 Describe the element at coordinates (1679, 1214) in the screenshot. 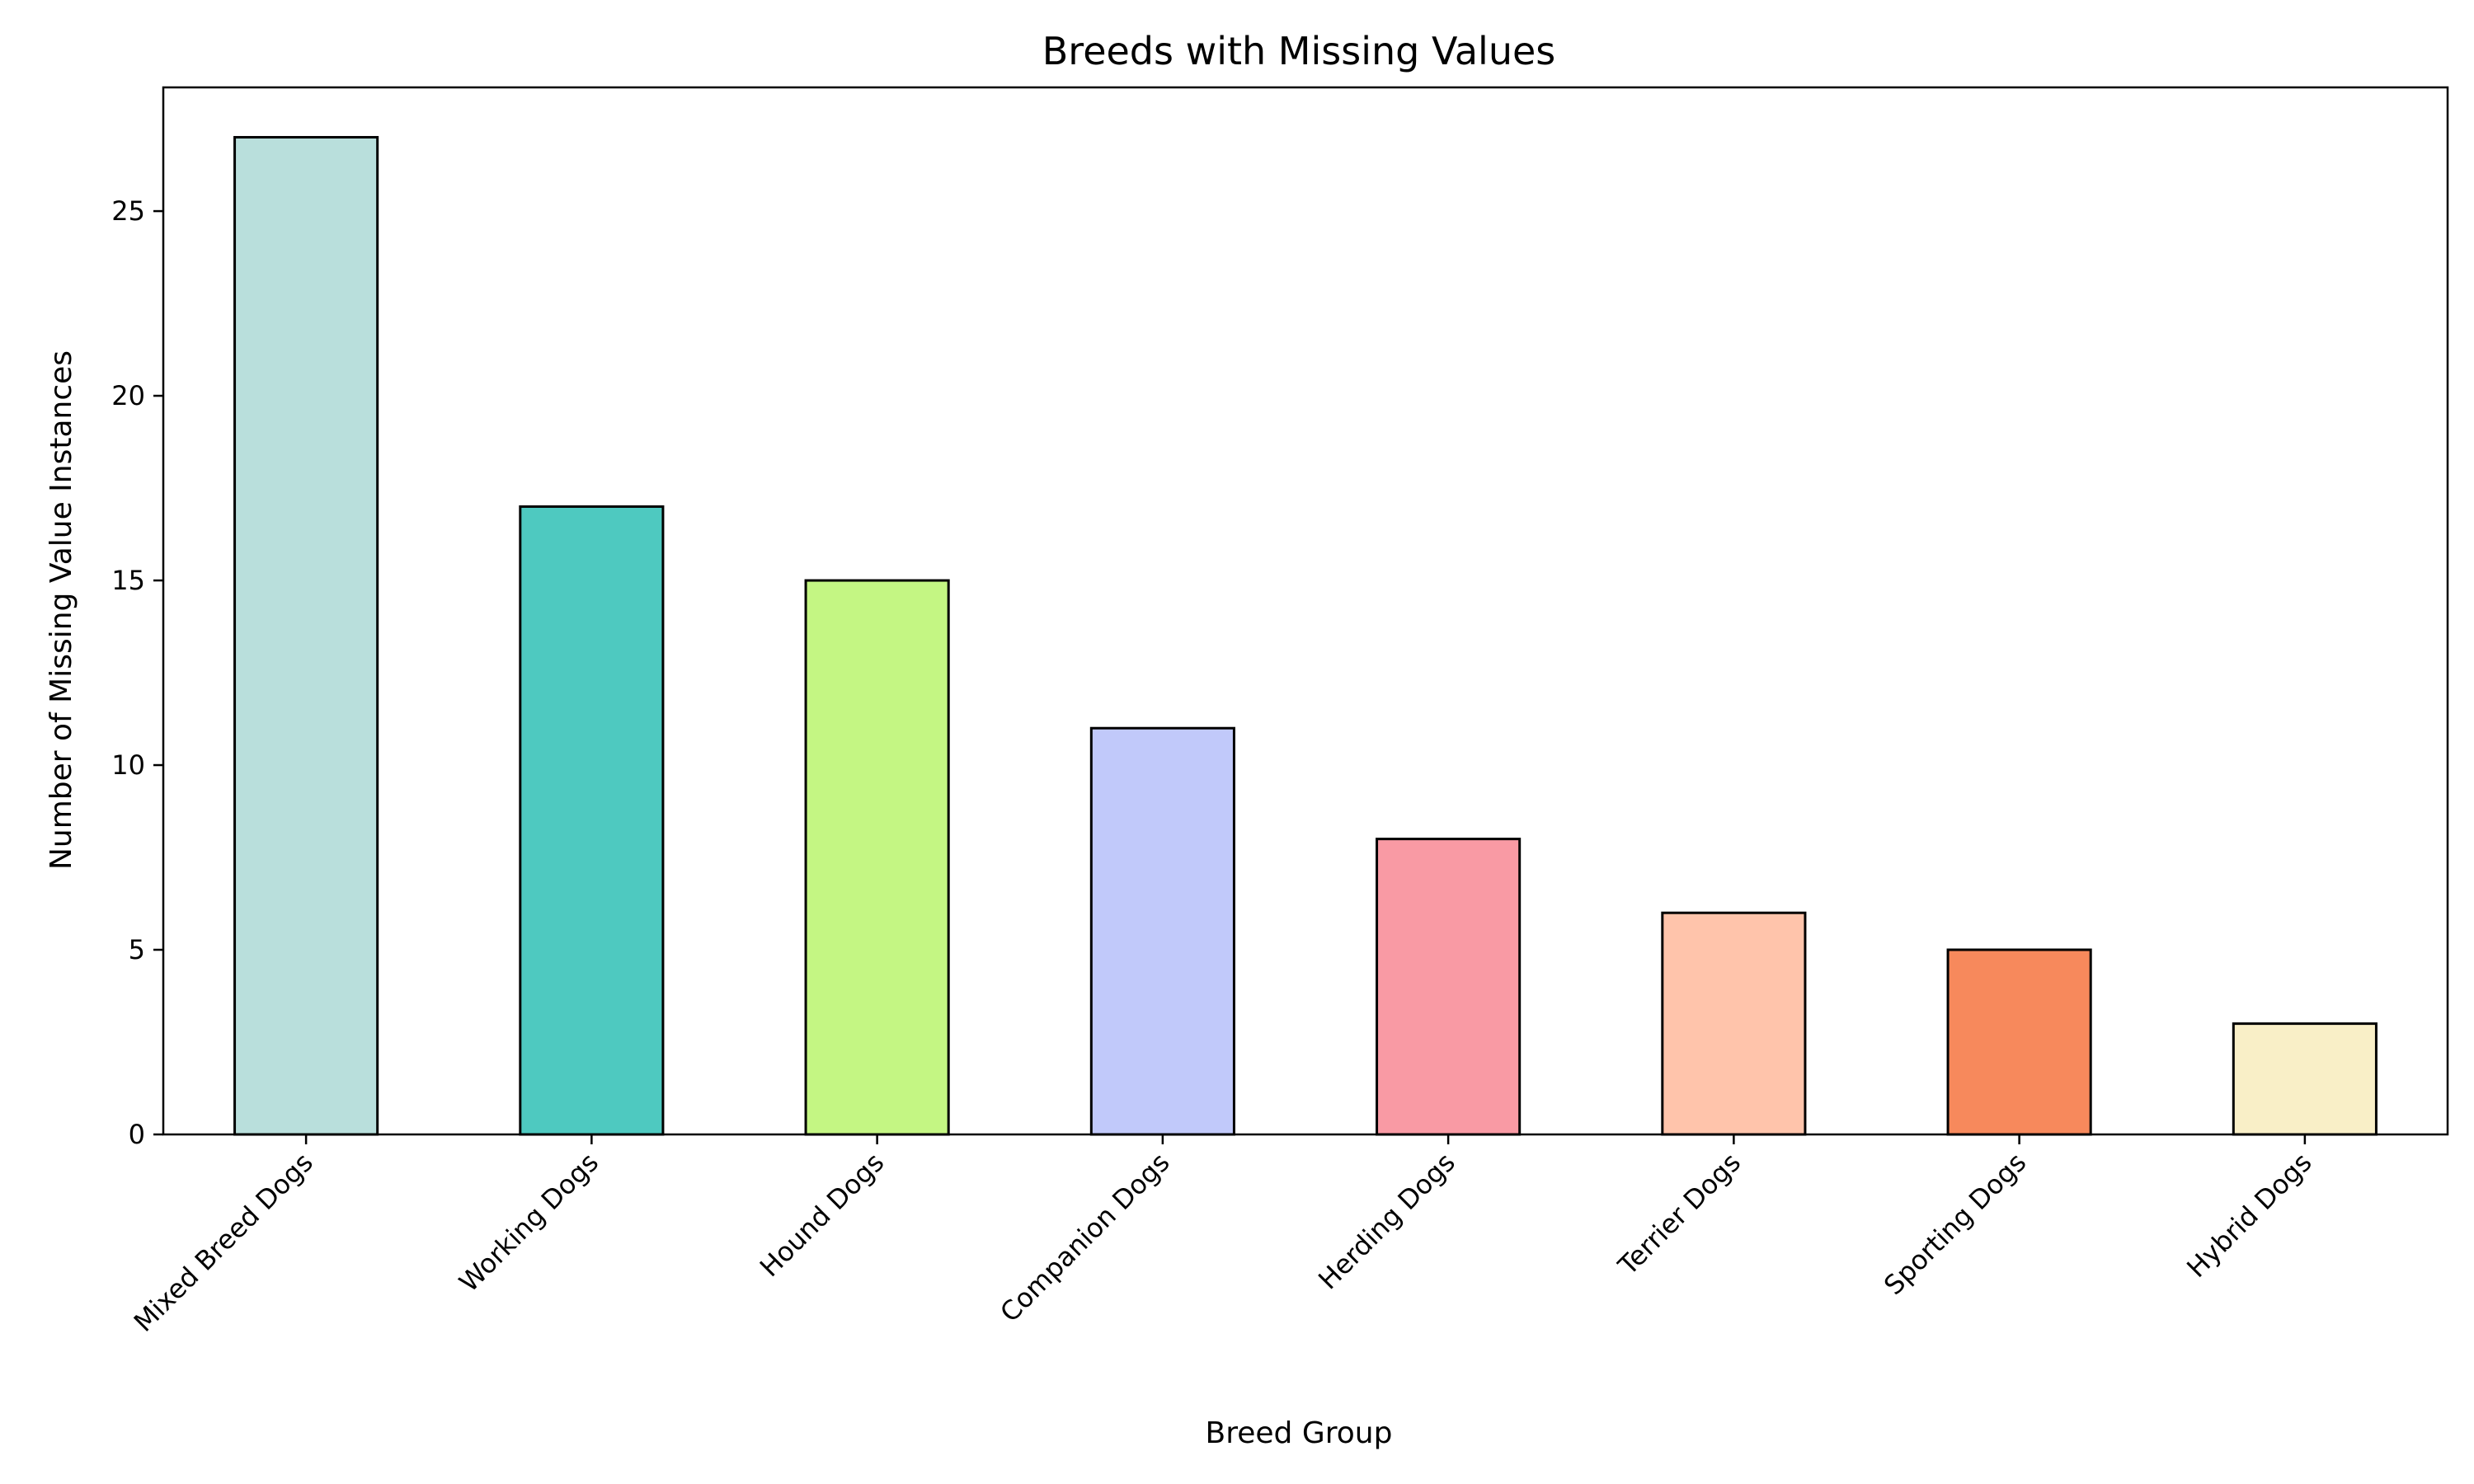

I see `x-tick-label: Terrier Dogs` at that location.